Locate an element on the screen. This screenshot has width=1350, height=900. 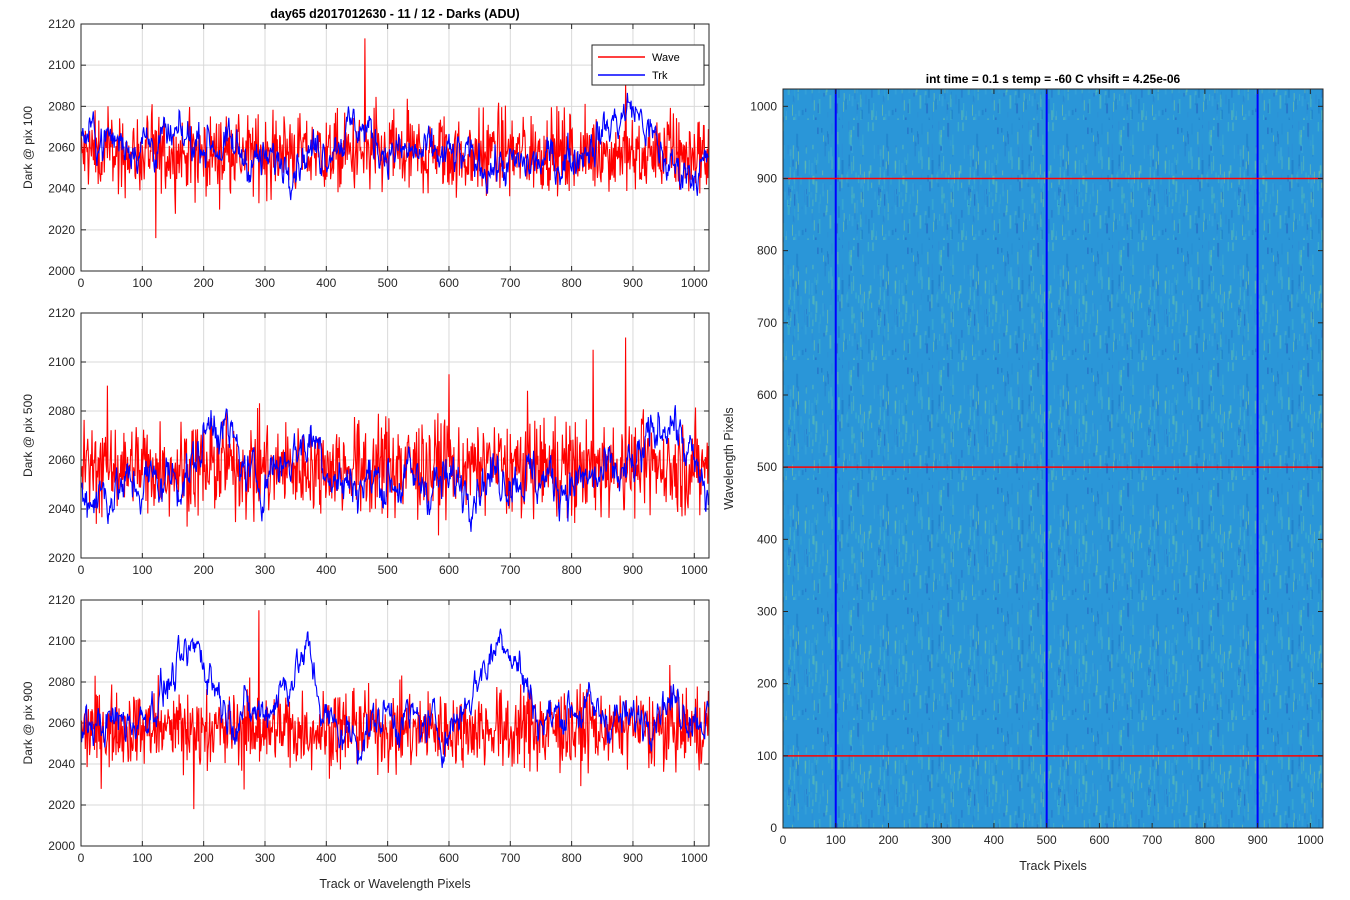
y-tick-label: 0 is located at coordinates (773, 828).